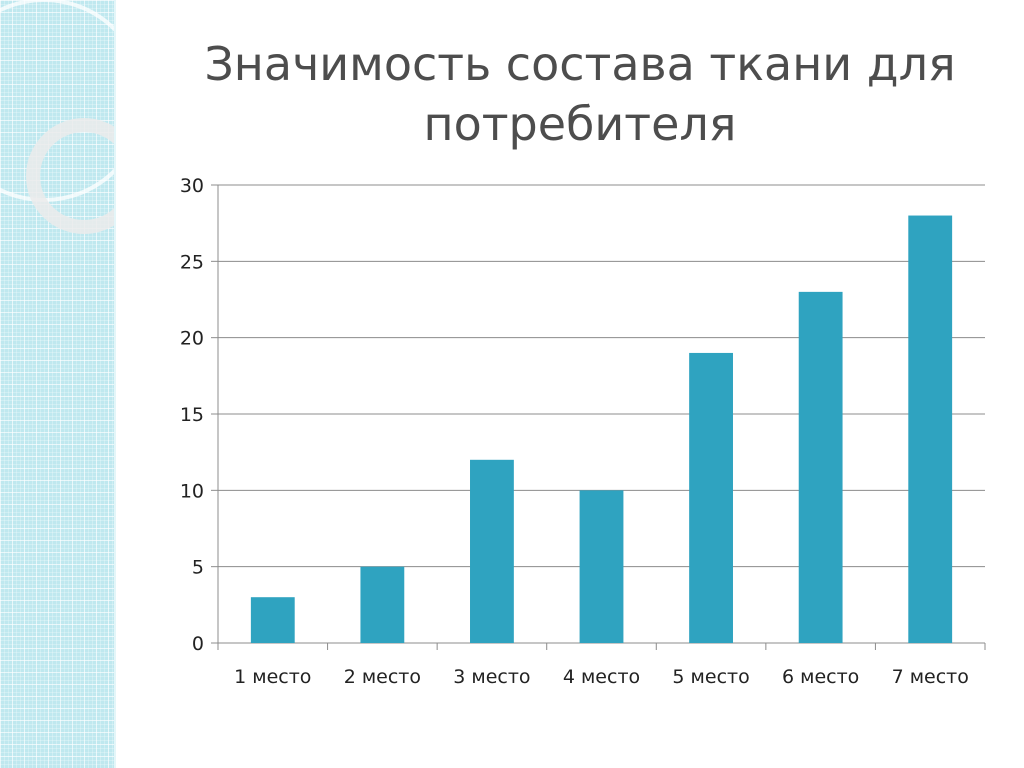 Image resolution: width=1024 pixels, height=768 pixels. I want to click on y-tick-label: 25, so click(192, 262).